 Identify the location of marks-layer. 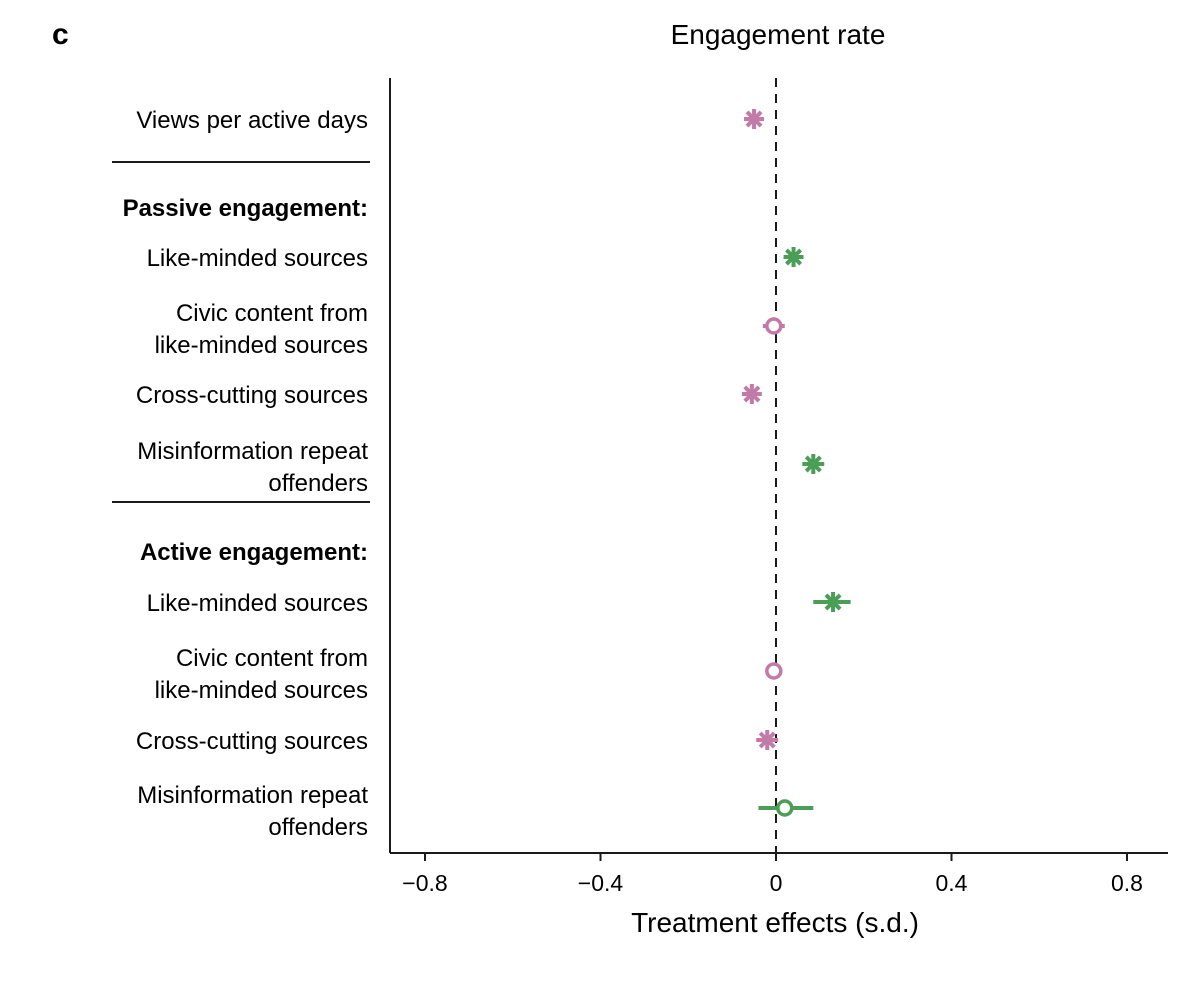
(796, 463).